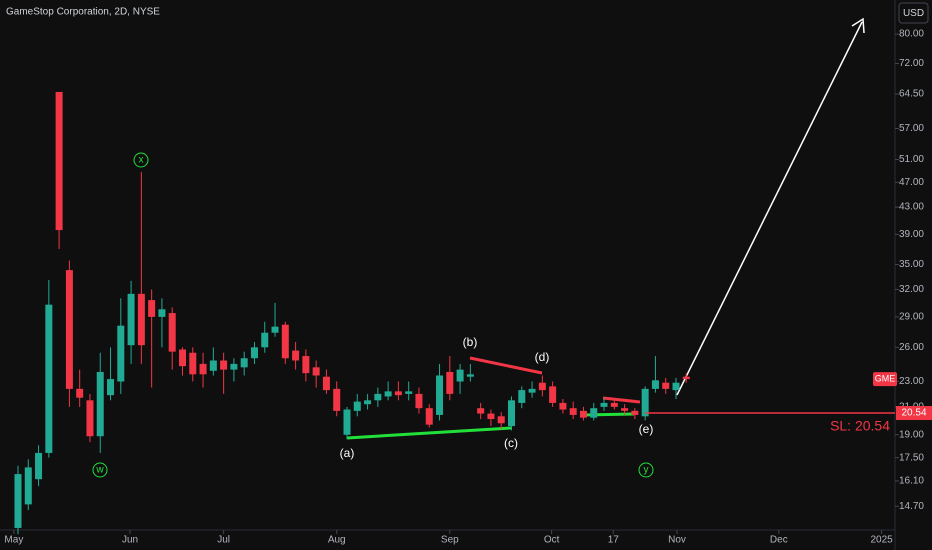 This screenshot has width=932, height=550. Describe the element at coordinates (911, 34) in the screenshot. I see `y-tick-label: 80.00` at that location.